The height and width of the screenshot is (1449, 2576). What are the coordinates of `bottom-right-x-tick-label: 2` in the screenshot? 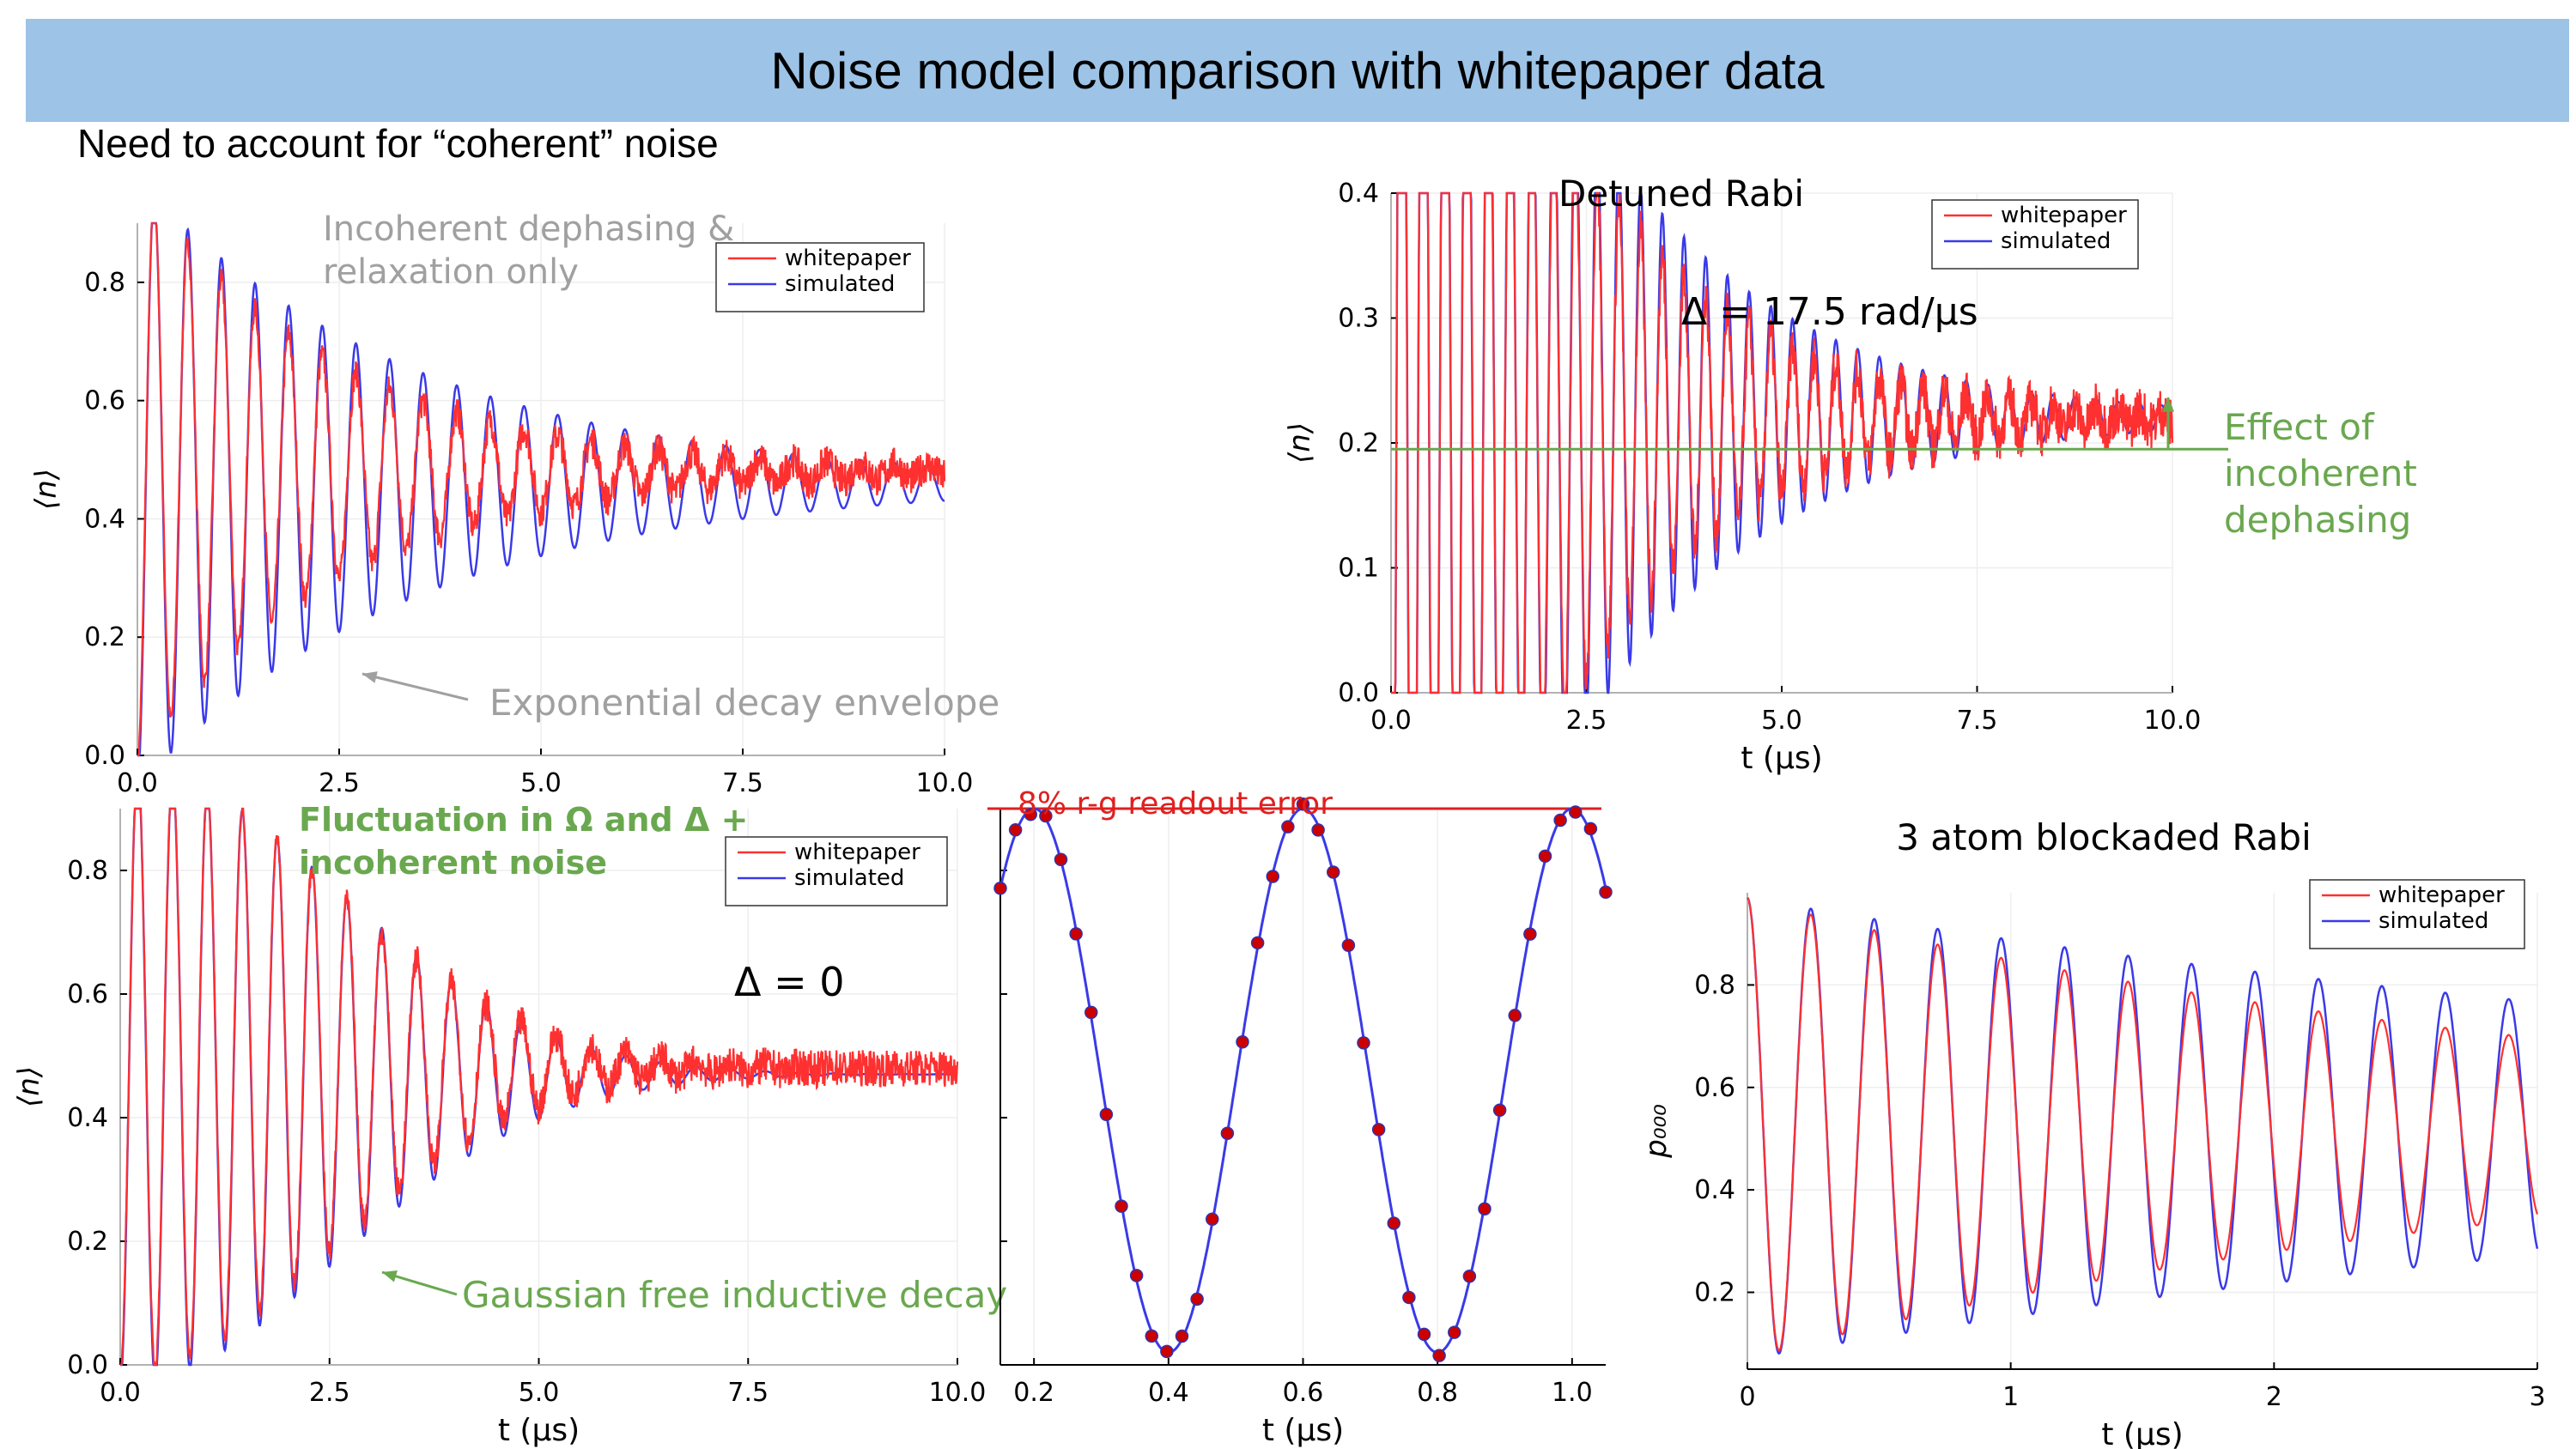 It's located at (2274, 1397).